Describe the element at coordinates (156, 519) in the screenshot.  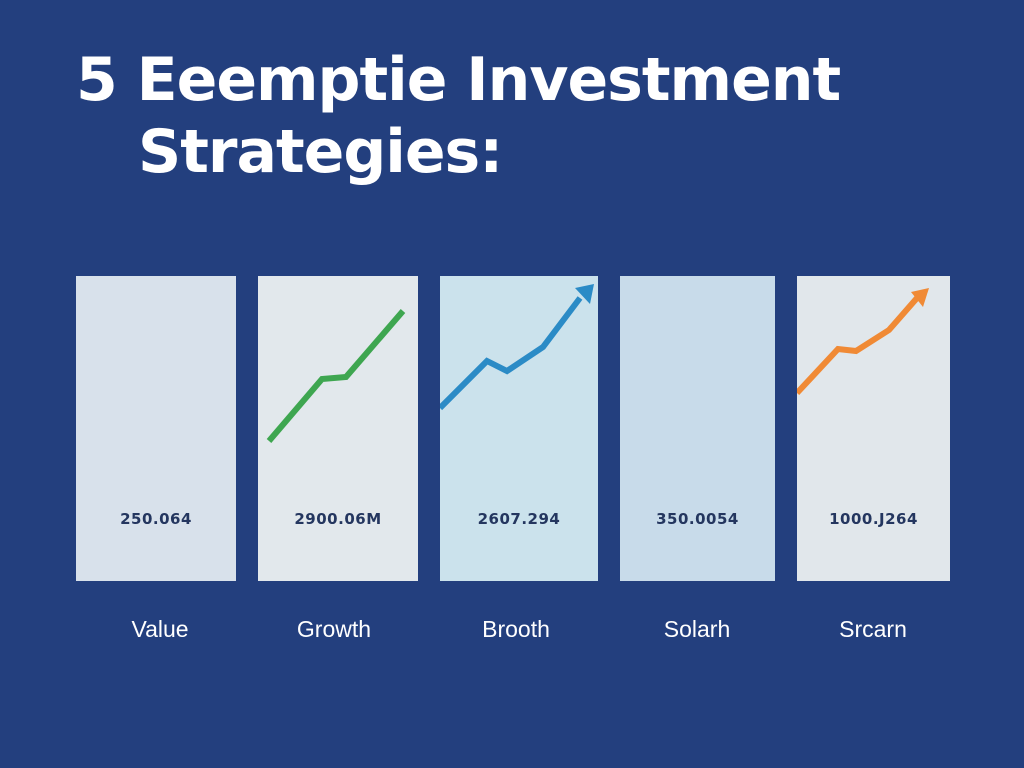
I see `strategy-value: 250.064` at that location.